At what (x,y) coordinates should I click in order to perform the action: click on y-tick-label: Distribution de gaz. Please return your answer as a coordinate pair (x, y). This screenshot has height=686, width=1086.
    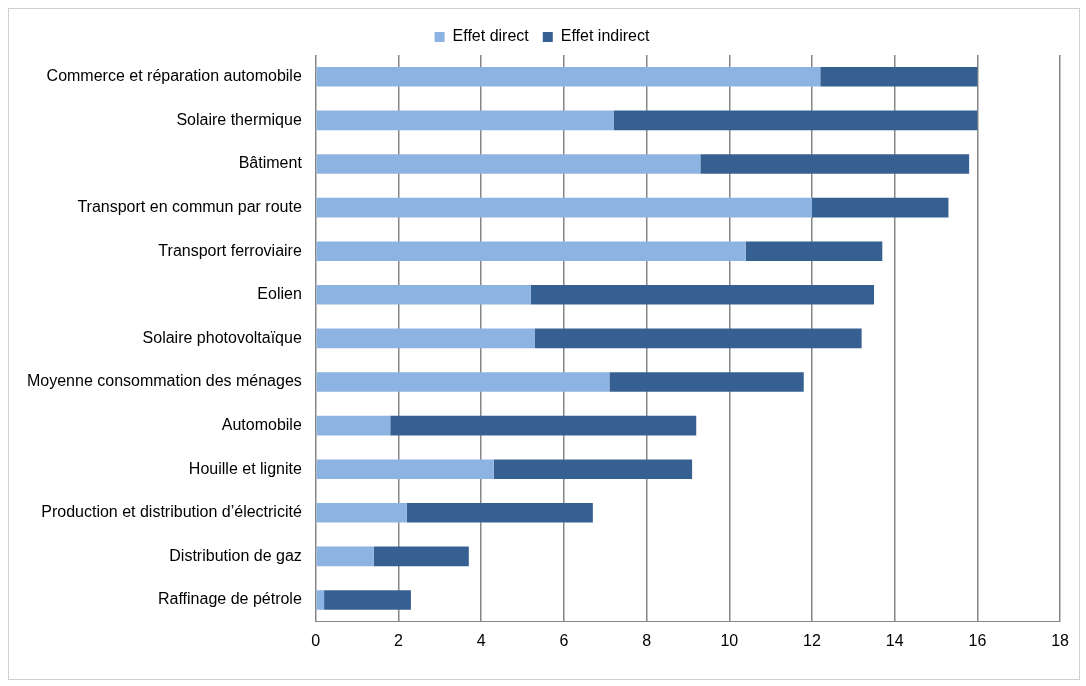
    Looking at the image, I should click on (235, 555).